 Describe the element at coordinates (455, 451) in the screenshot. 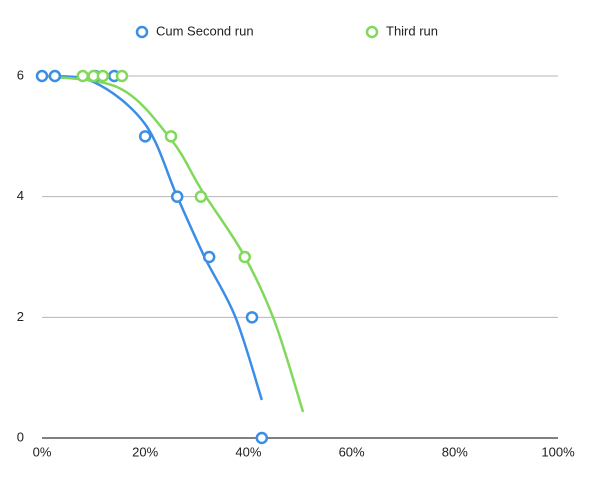

I see `x-tick-label: 80%` at that location.